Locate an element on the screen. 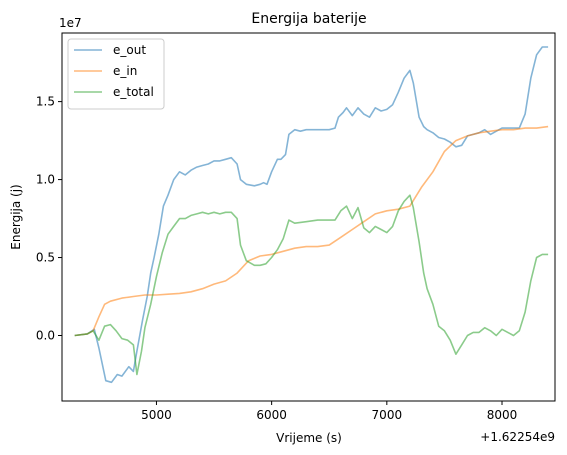 The width and height of the screenshot is (567, 455). legend: e_out e_in e_total is located at coordinates (116, 74).